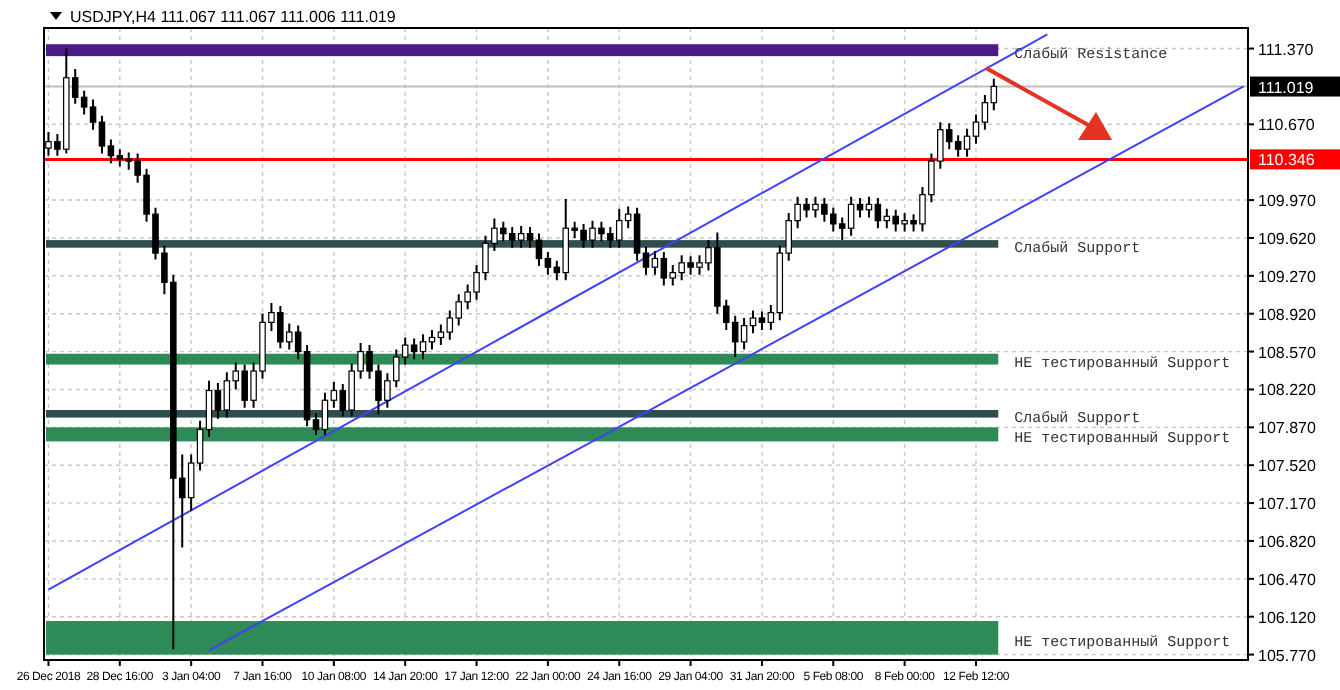  Describe the element at coordinates (1287, 276) in the screenshot. I see `y-tick-label: 109.270` at that location.